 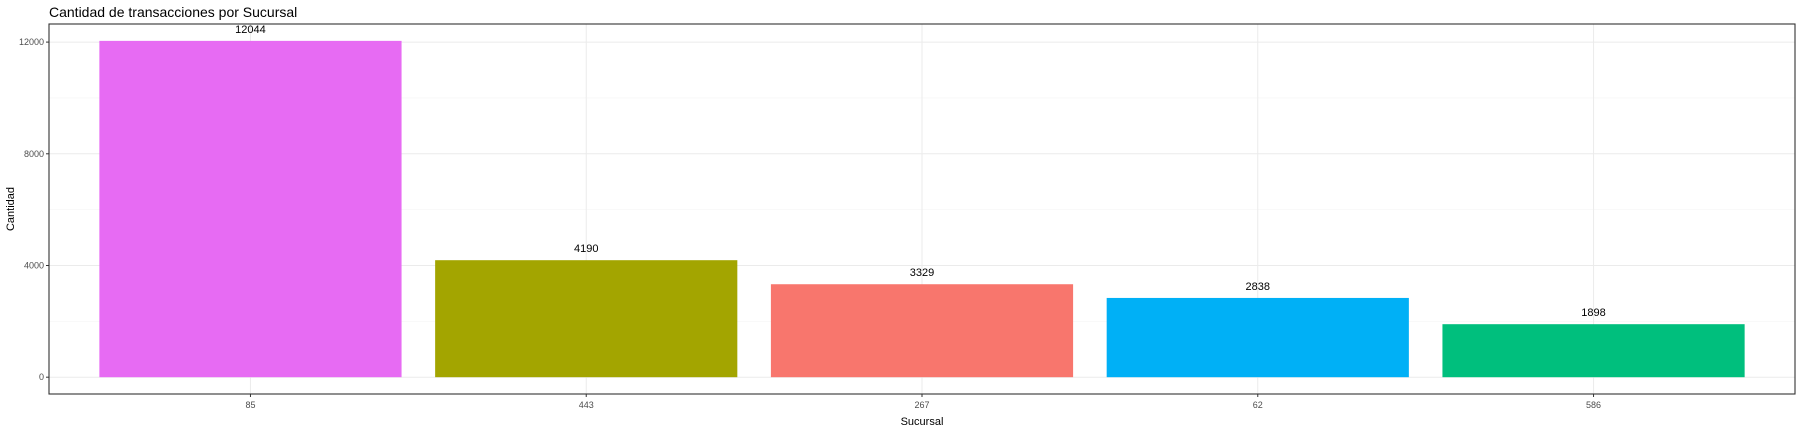 What do you see at coordinates (586, 405) in the screenshot?
I see `x-tick-label: 443` at bounding box center [586, 405].